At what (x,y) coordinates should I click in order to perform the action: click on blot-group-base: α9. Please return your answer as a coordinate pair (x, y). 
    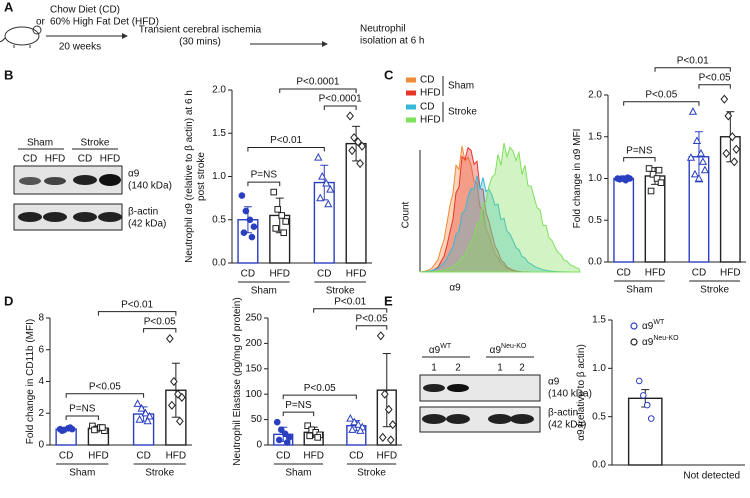
    Looking at the image, I should click on (435, 350).